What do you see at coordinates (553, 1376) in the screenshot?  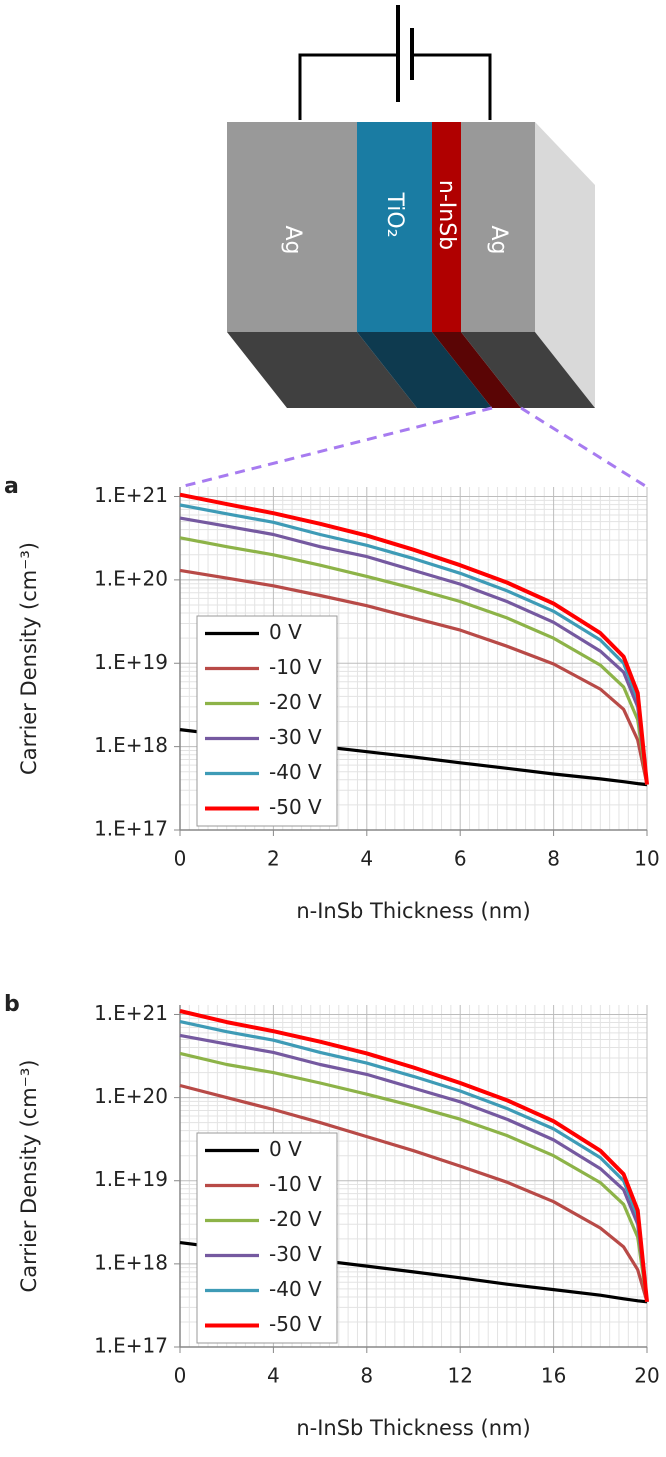 I see `x-tick-label: 16` at bounding box center [553, 1376].